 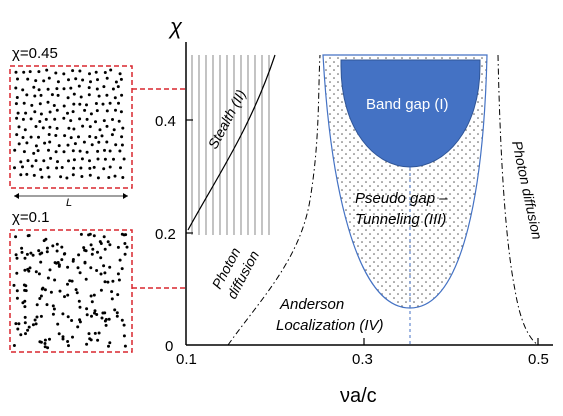 I want to click on y-tick-label: 0.2, so click(x=165, y=234).